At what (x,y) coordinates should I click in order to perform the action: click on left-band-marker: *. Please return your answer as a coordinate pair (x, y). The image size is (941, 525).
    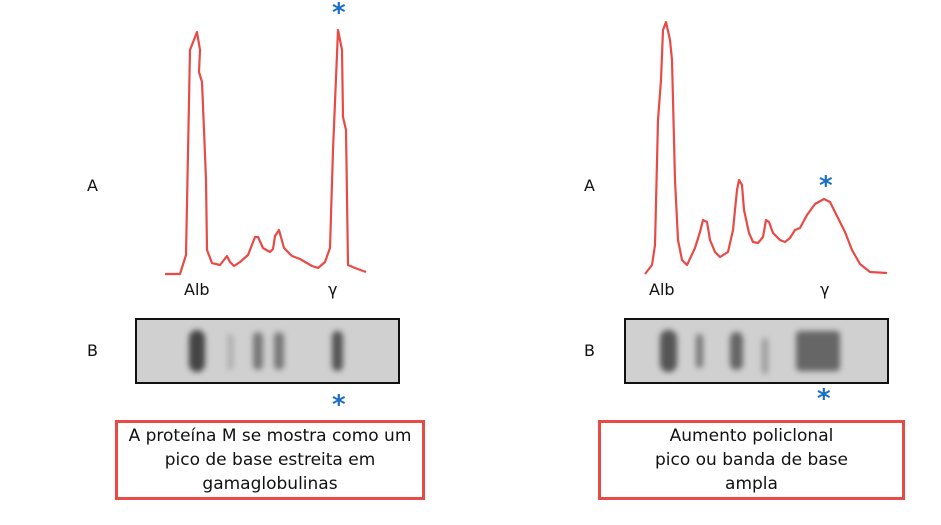
    Looking at the image, I should click on (339, 405).